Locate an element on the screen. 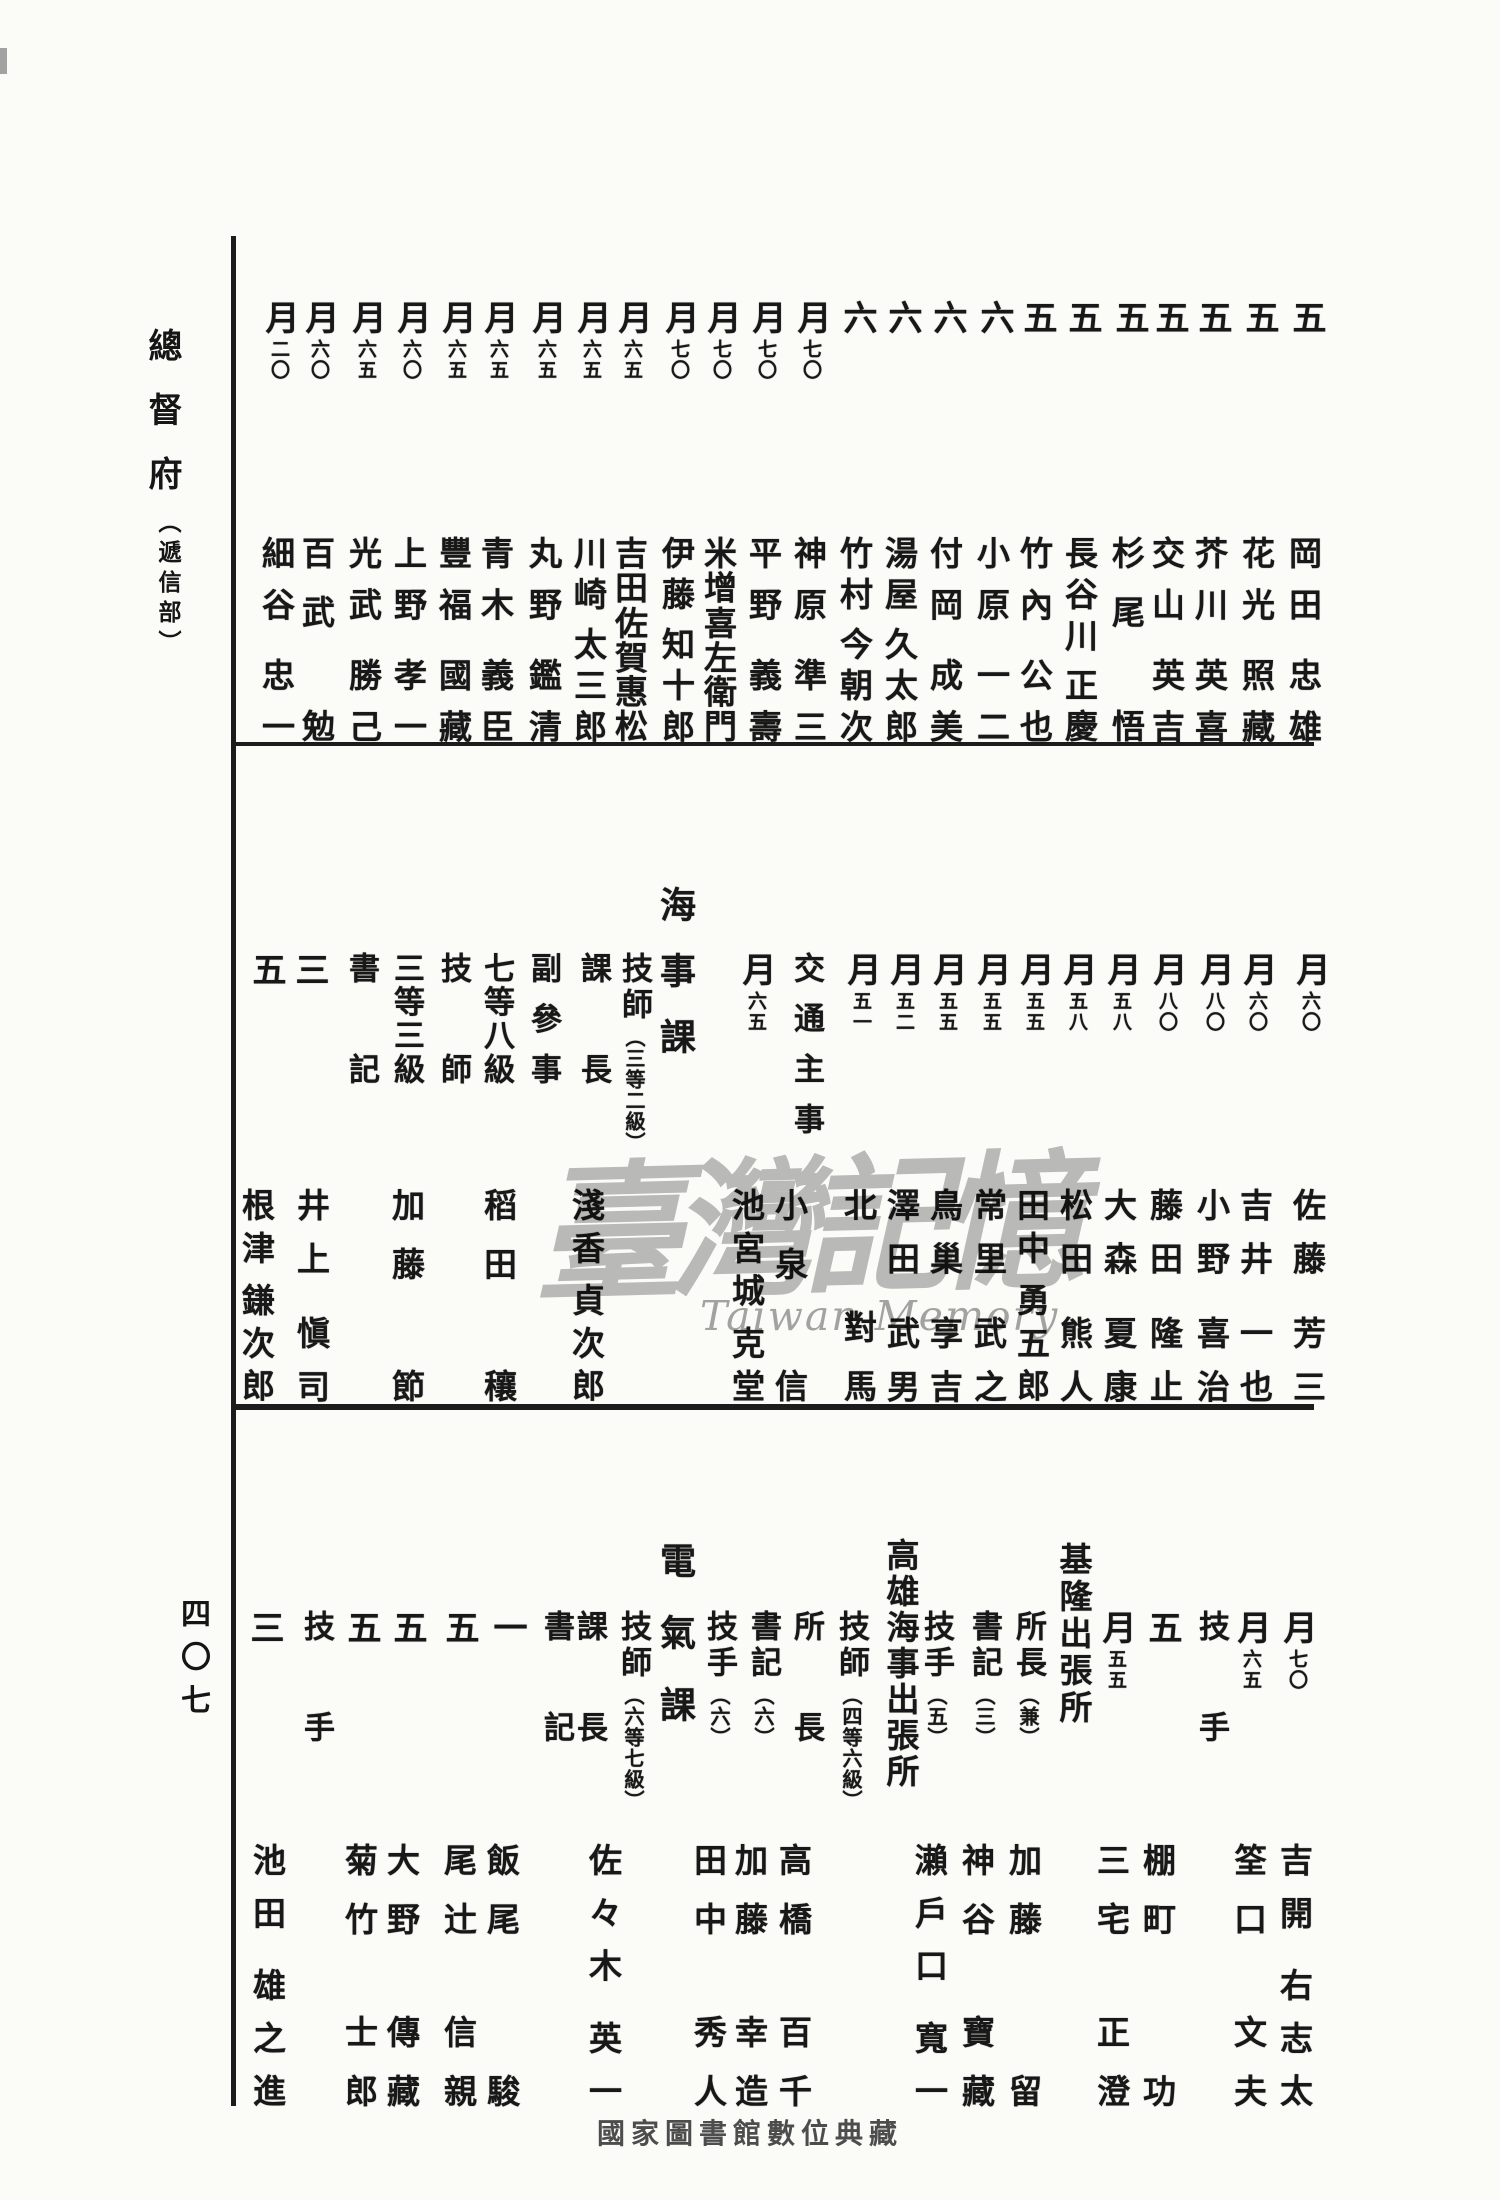 The height and width of the screenshot is (2200, 1500). grade-label: 一 is located at coordinates (507, 1627).